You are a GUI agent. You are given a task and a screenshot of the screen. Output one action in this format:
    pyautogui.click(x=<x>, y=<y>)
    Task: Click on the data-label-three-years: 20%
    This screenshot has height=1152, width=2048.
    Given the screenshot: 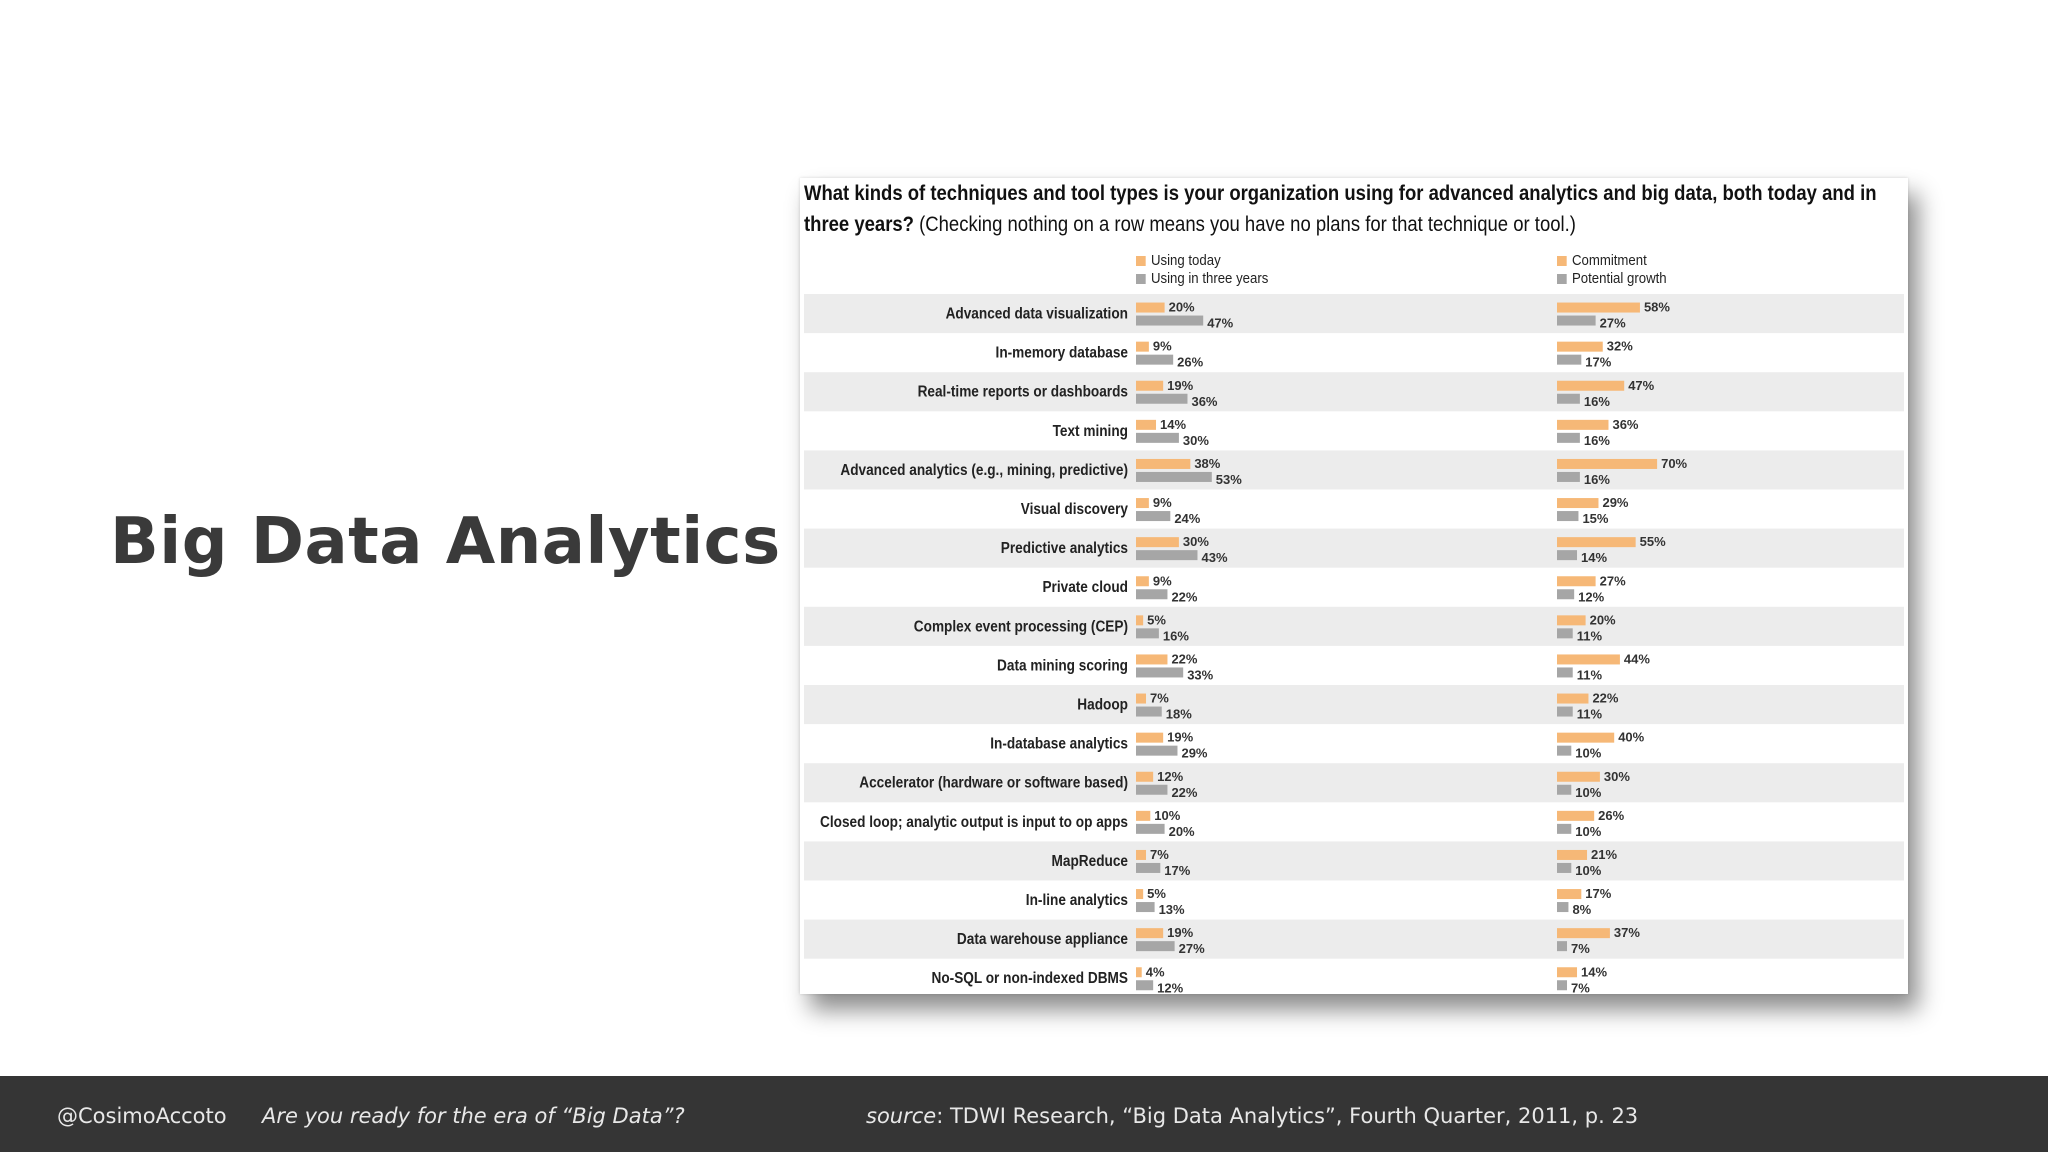 What is the action you would take?
    pyautogui.click(x=1182, y=831)
    